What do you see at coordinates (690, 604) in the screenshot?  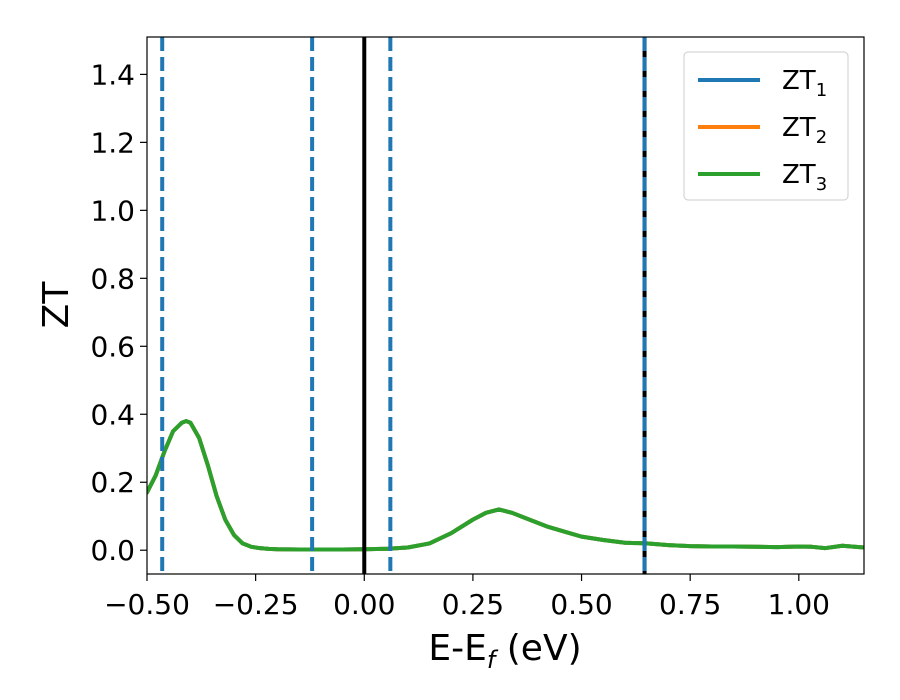 I see `x-tick-label: 0.75` at bounding box center [690, 604].